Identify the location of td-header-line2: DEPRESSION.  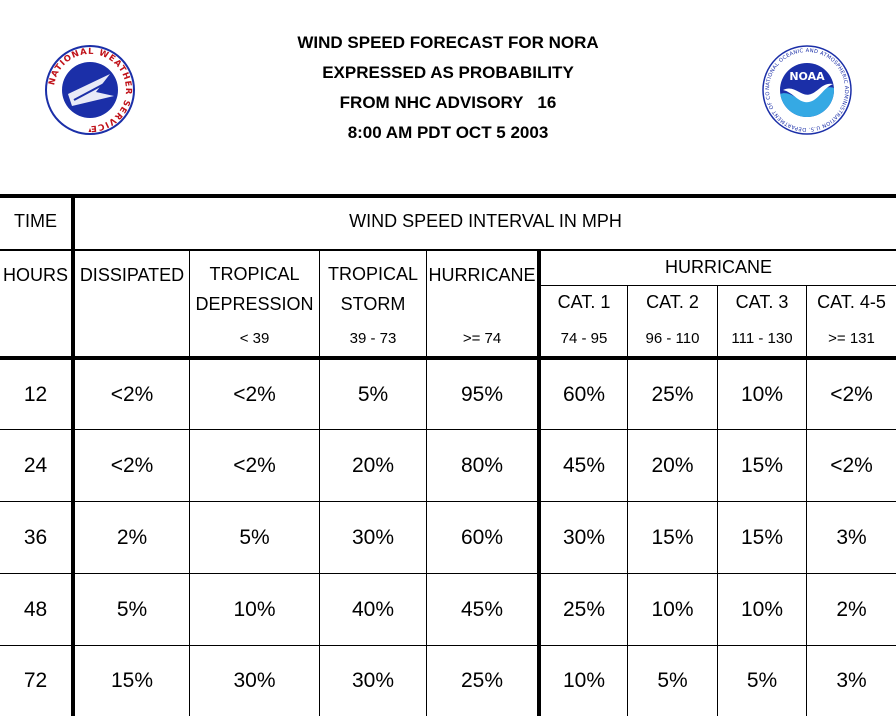
(254, 304).